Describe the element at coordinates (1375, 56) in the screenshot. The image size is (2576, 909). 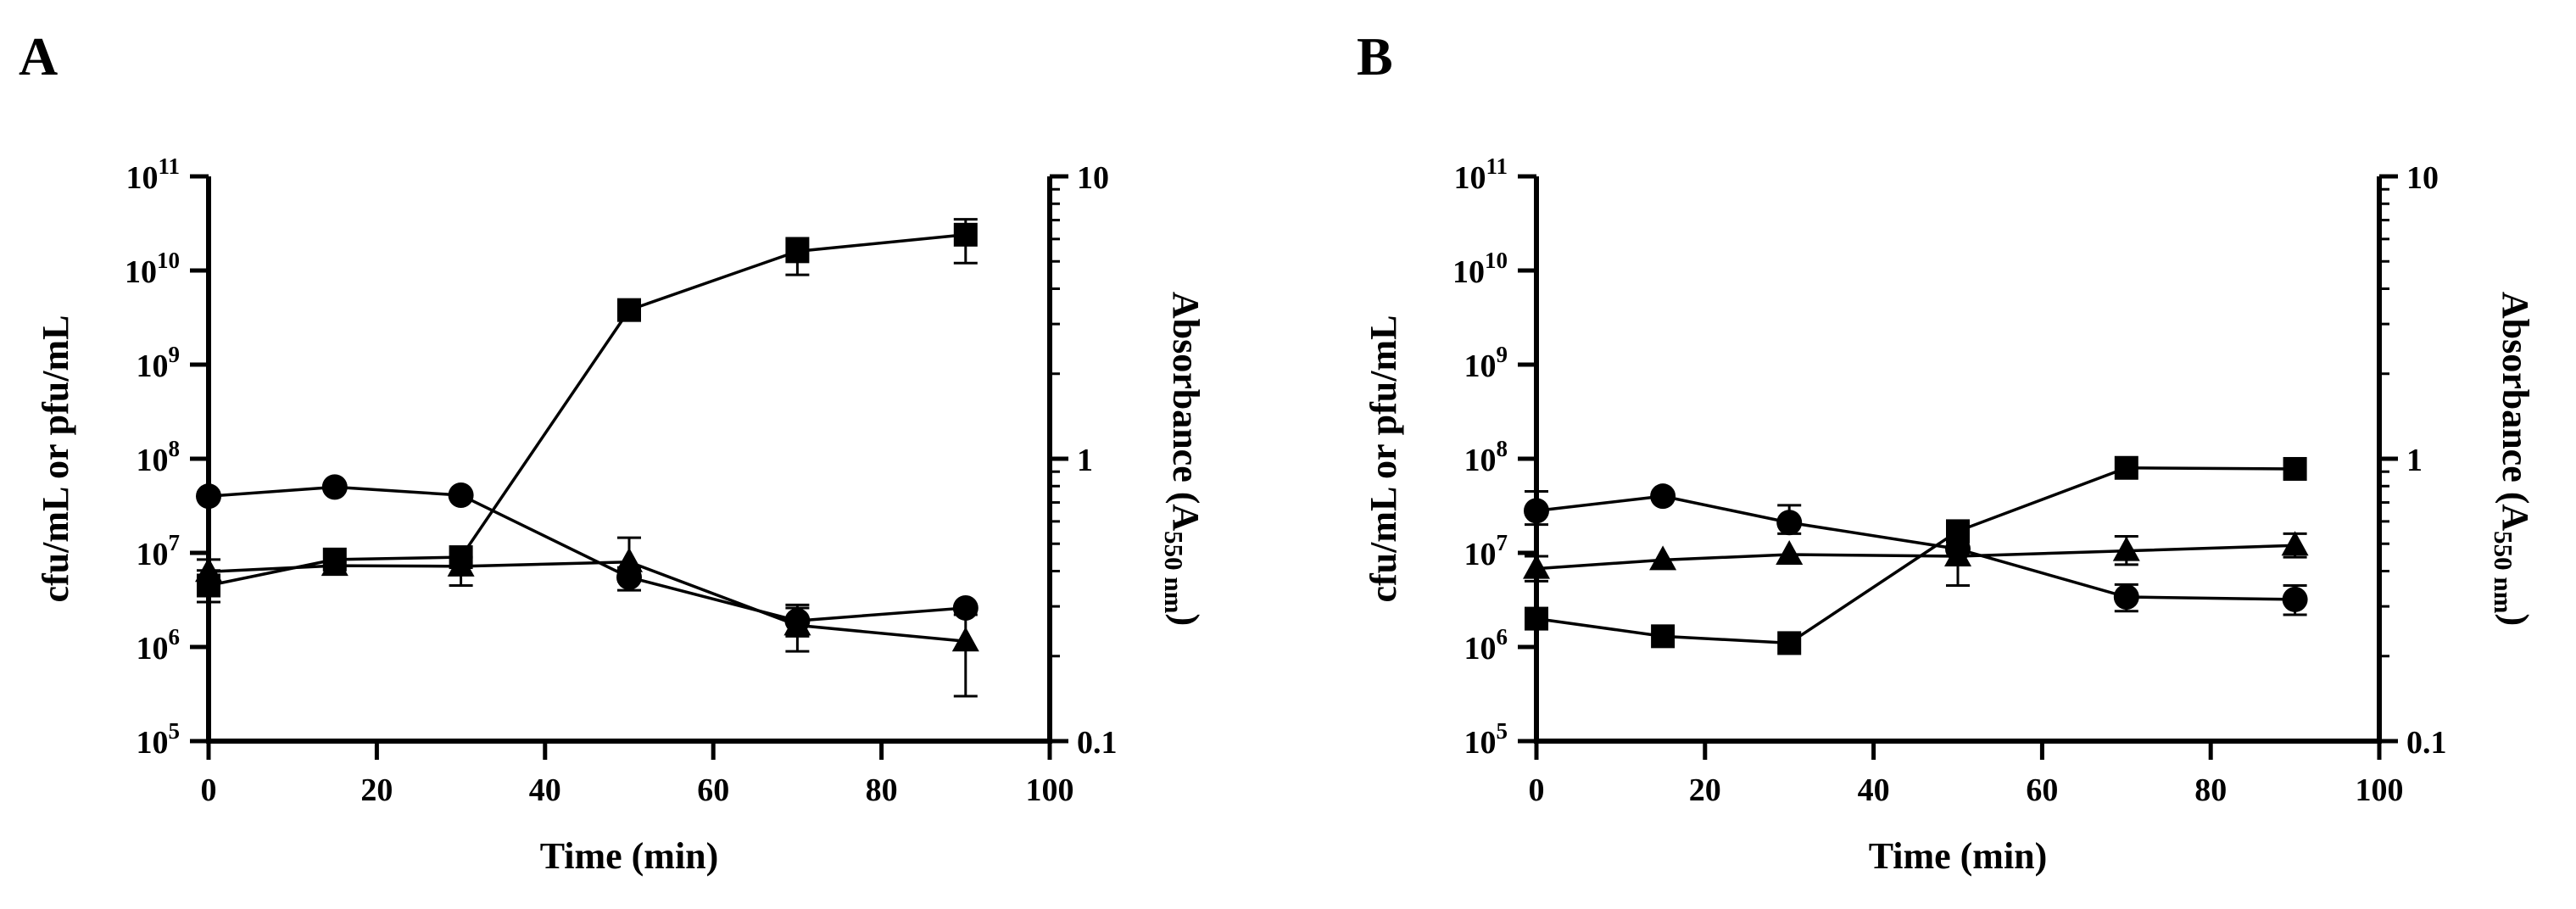
I see `panel-label: B` at that location.